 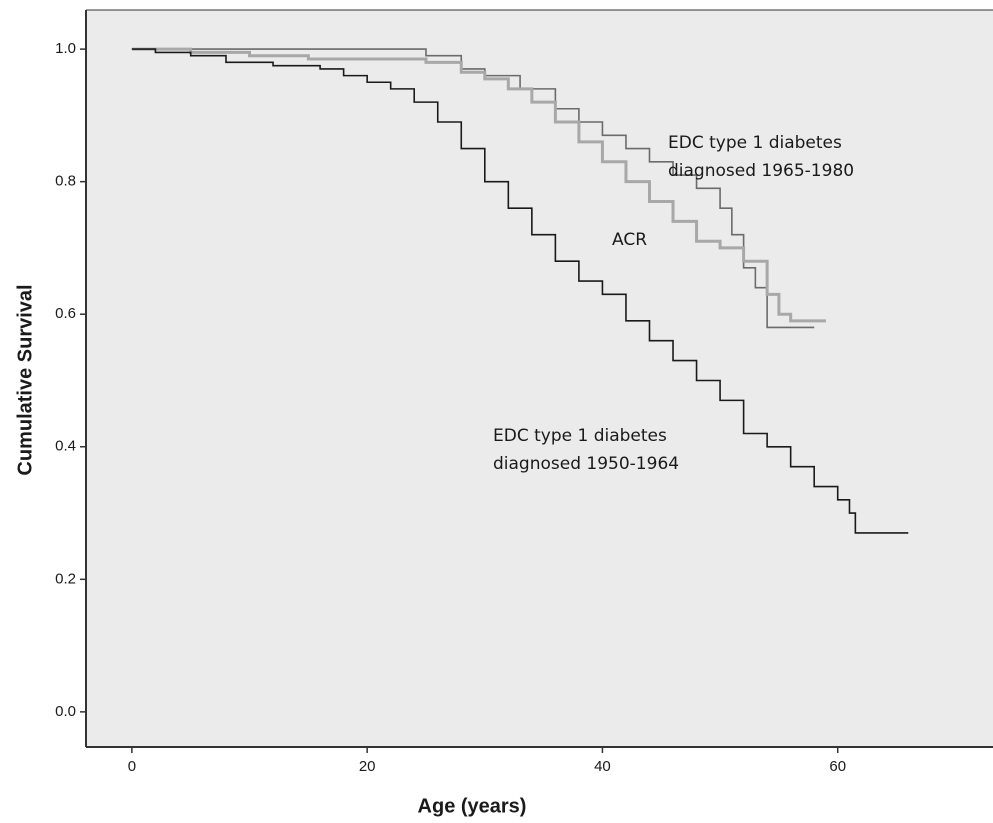 What do you see at coordinates (65, 446) in the screenshot?
I see `y-tick-label: 0.4` at bounding box center [65, 446].